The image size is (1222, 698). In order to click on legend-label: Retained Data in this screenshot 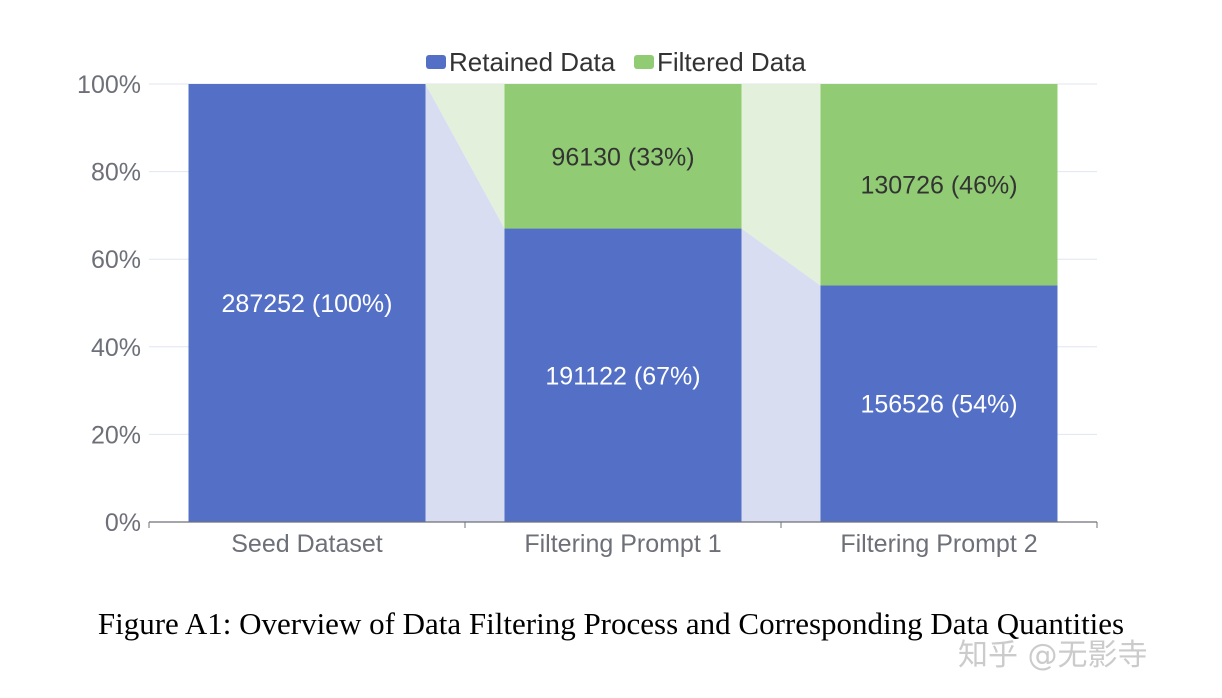, I will do `click(532, 62)`.